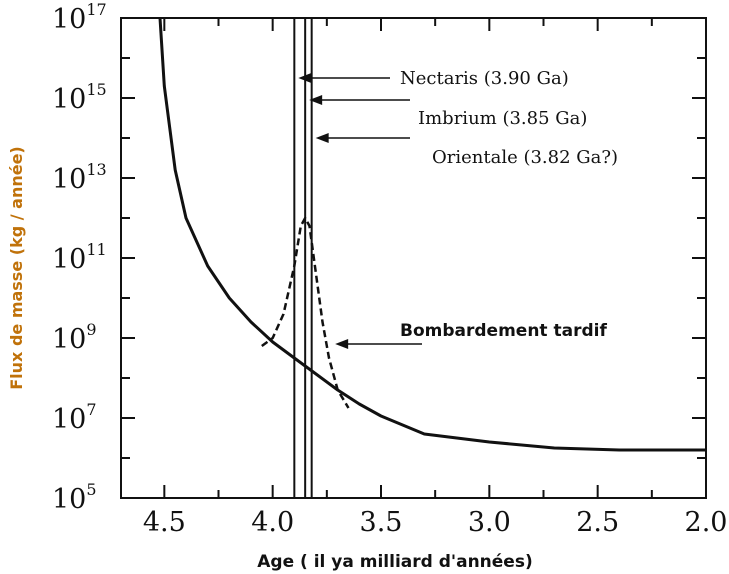 The height and width of the screenshot is (574, 729). I want to click on impact-age-lines, so click(303, 258).